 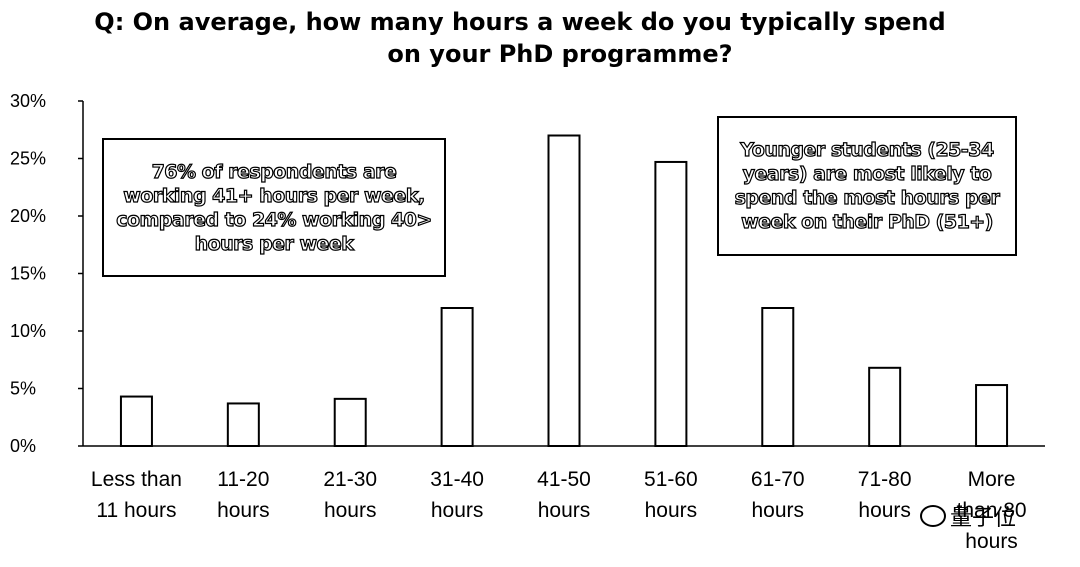 What do you see at coordinates (457, 495) in the screenshot?
I see `x-tick-label: 31-40 hours` at bounding box center [457, 495].